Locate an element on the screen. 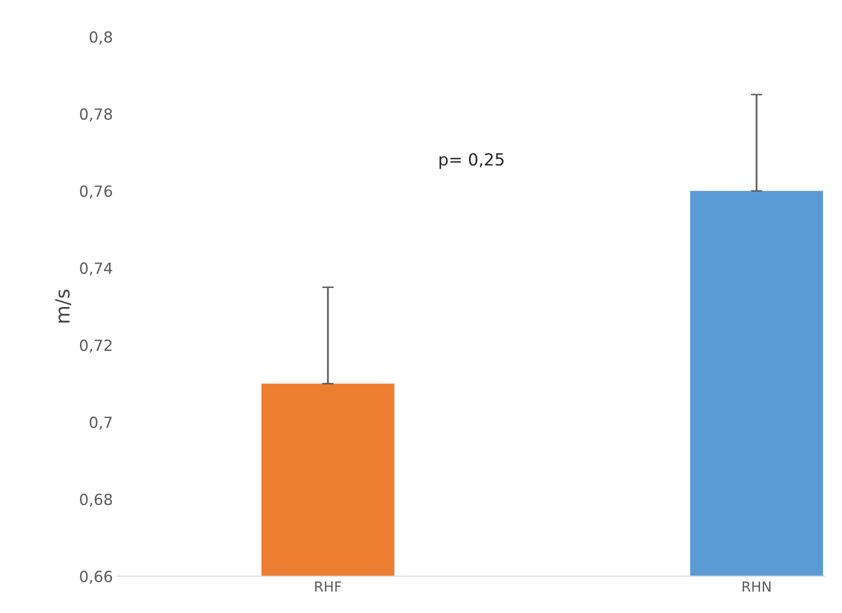  annotation: p= 0,25 is located at coordinates (472, 161).